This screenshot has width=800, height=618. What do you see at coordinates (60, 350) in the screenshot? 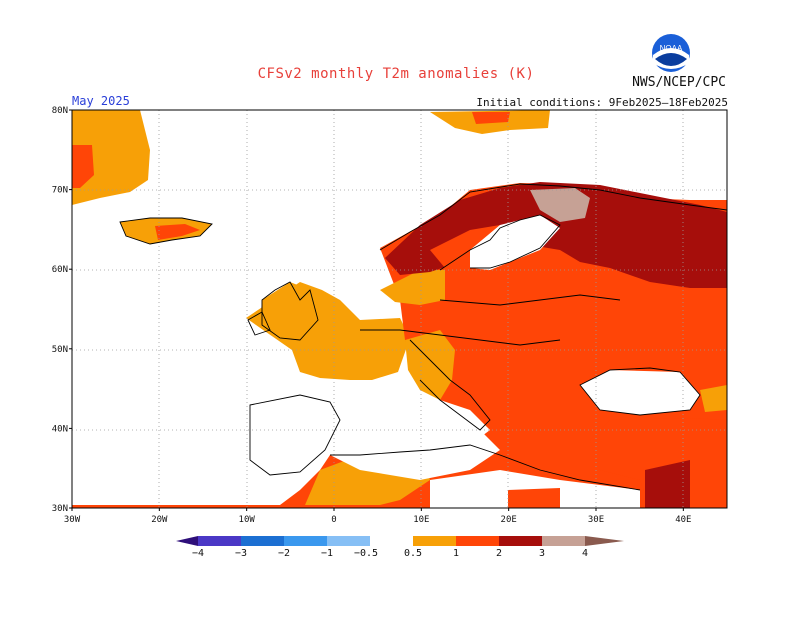
I see `lat-tick-label: 50N` at bounding box center [60, 350].